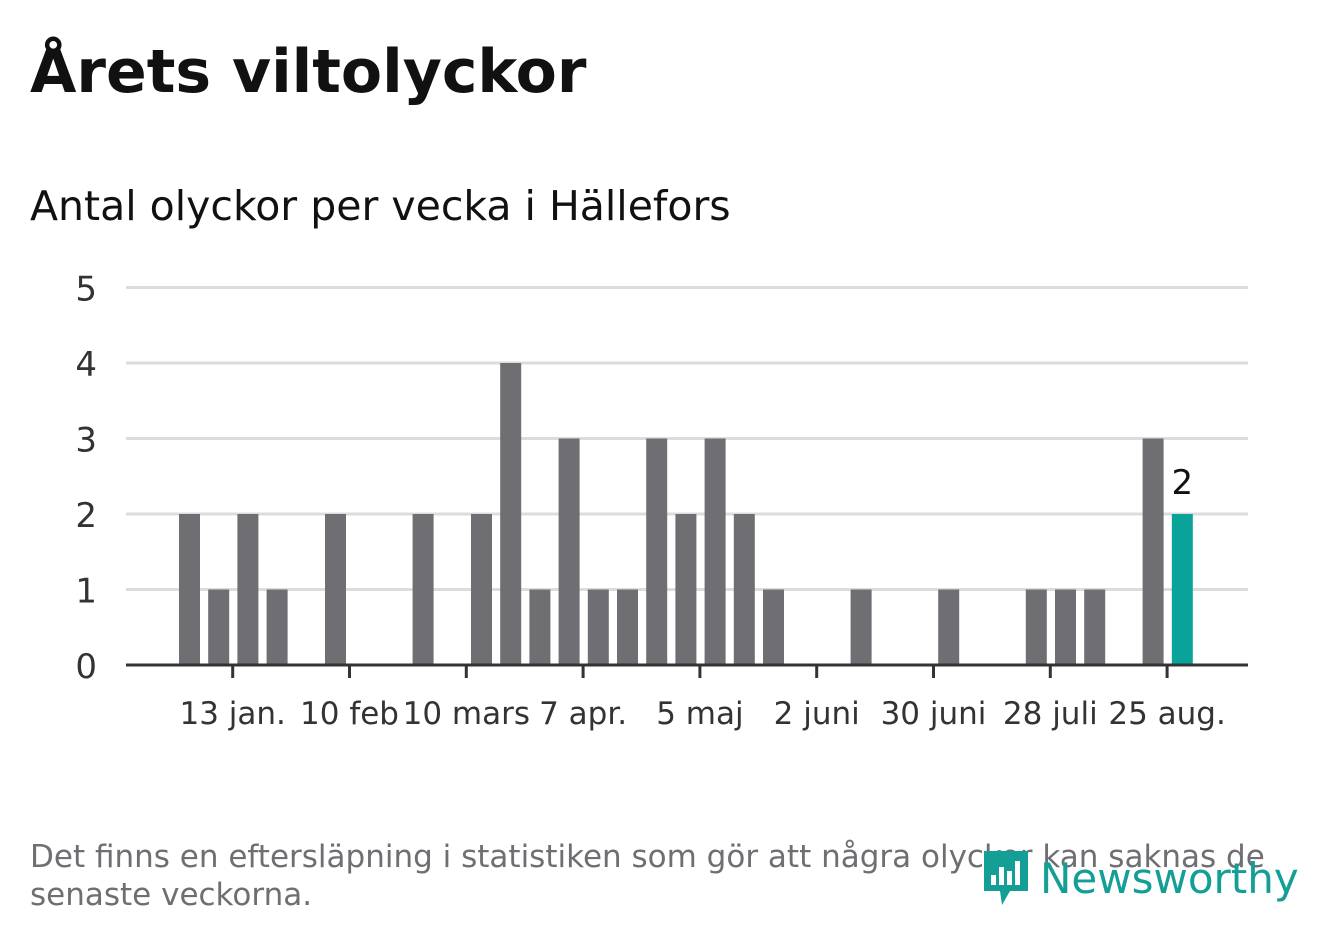  What do you see at coordinates (349, 714) in the screenshot?
I see `x-tick-label: 10 feb` at bounding box center [349, 714].